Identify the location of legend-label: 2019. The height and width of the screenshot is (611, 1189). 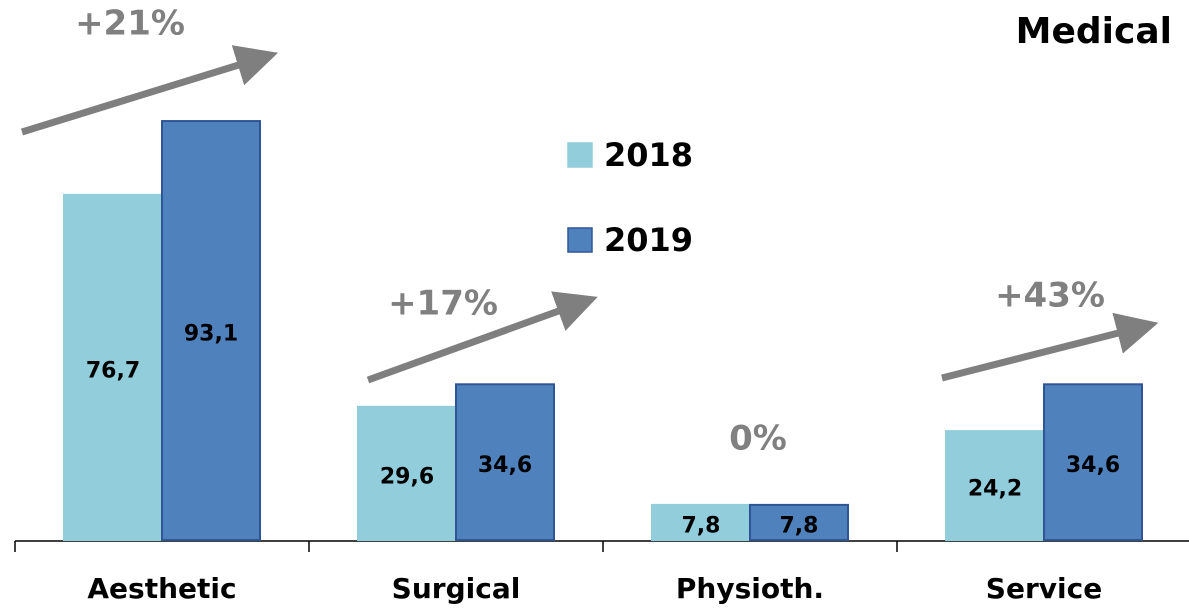
(648, 240).